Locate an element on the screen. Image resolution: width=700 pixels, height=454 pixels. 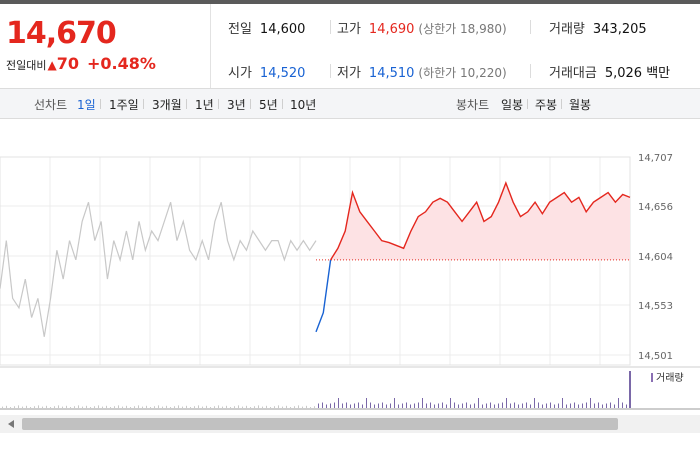
tab-10-years: 10년 is located at coordinates (303, 105).